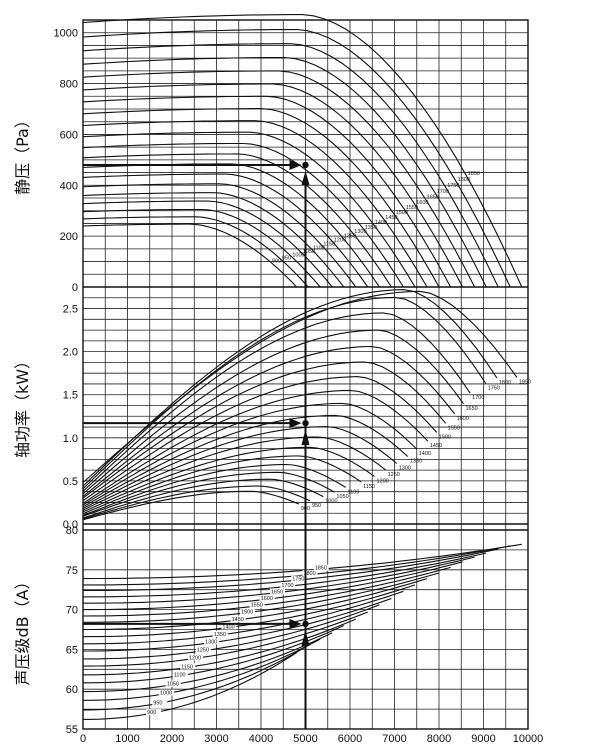 The width and height of the screenshot is (600, 756). I want to click on power-curve-label: 1150, so click(369, 487).